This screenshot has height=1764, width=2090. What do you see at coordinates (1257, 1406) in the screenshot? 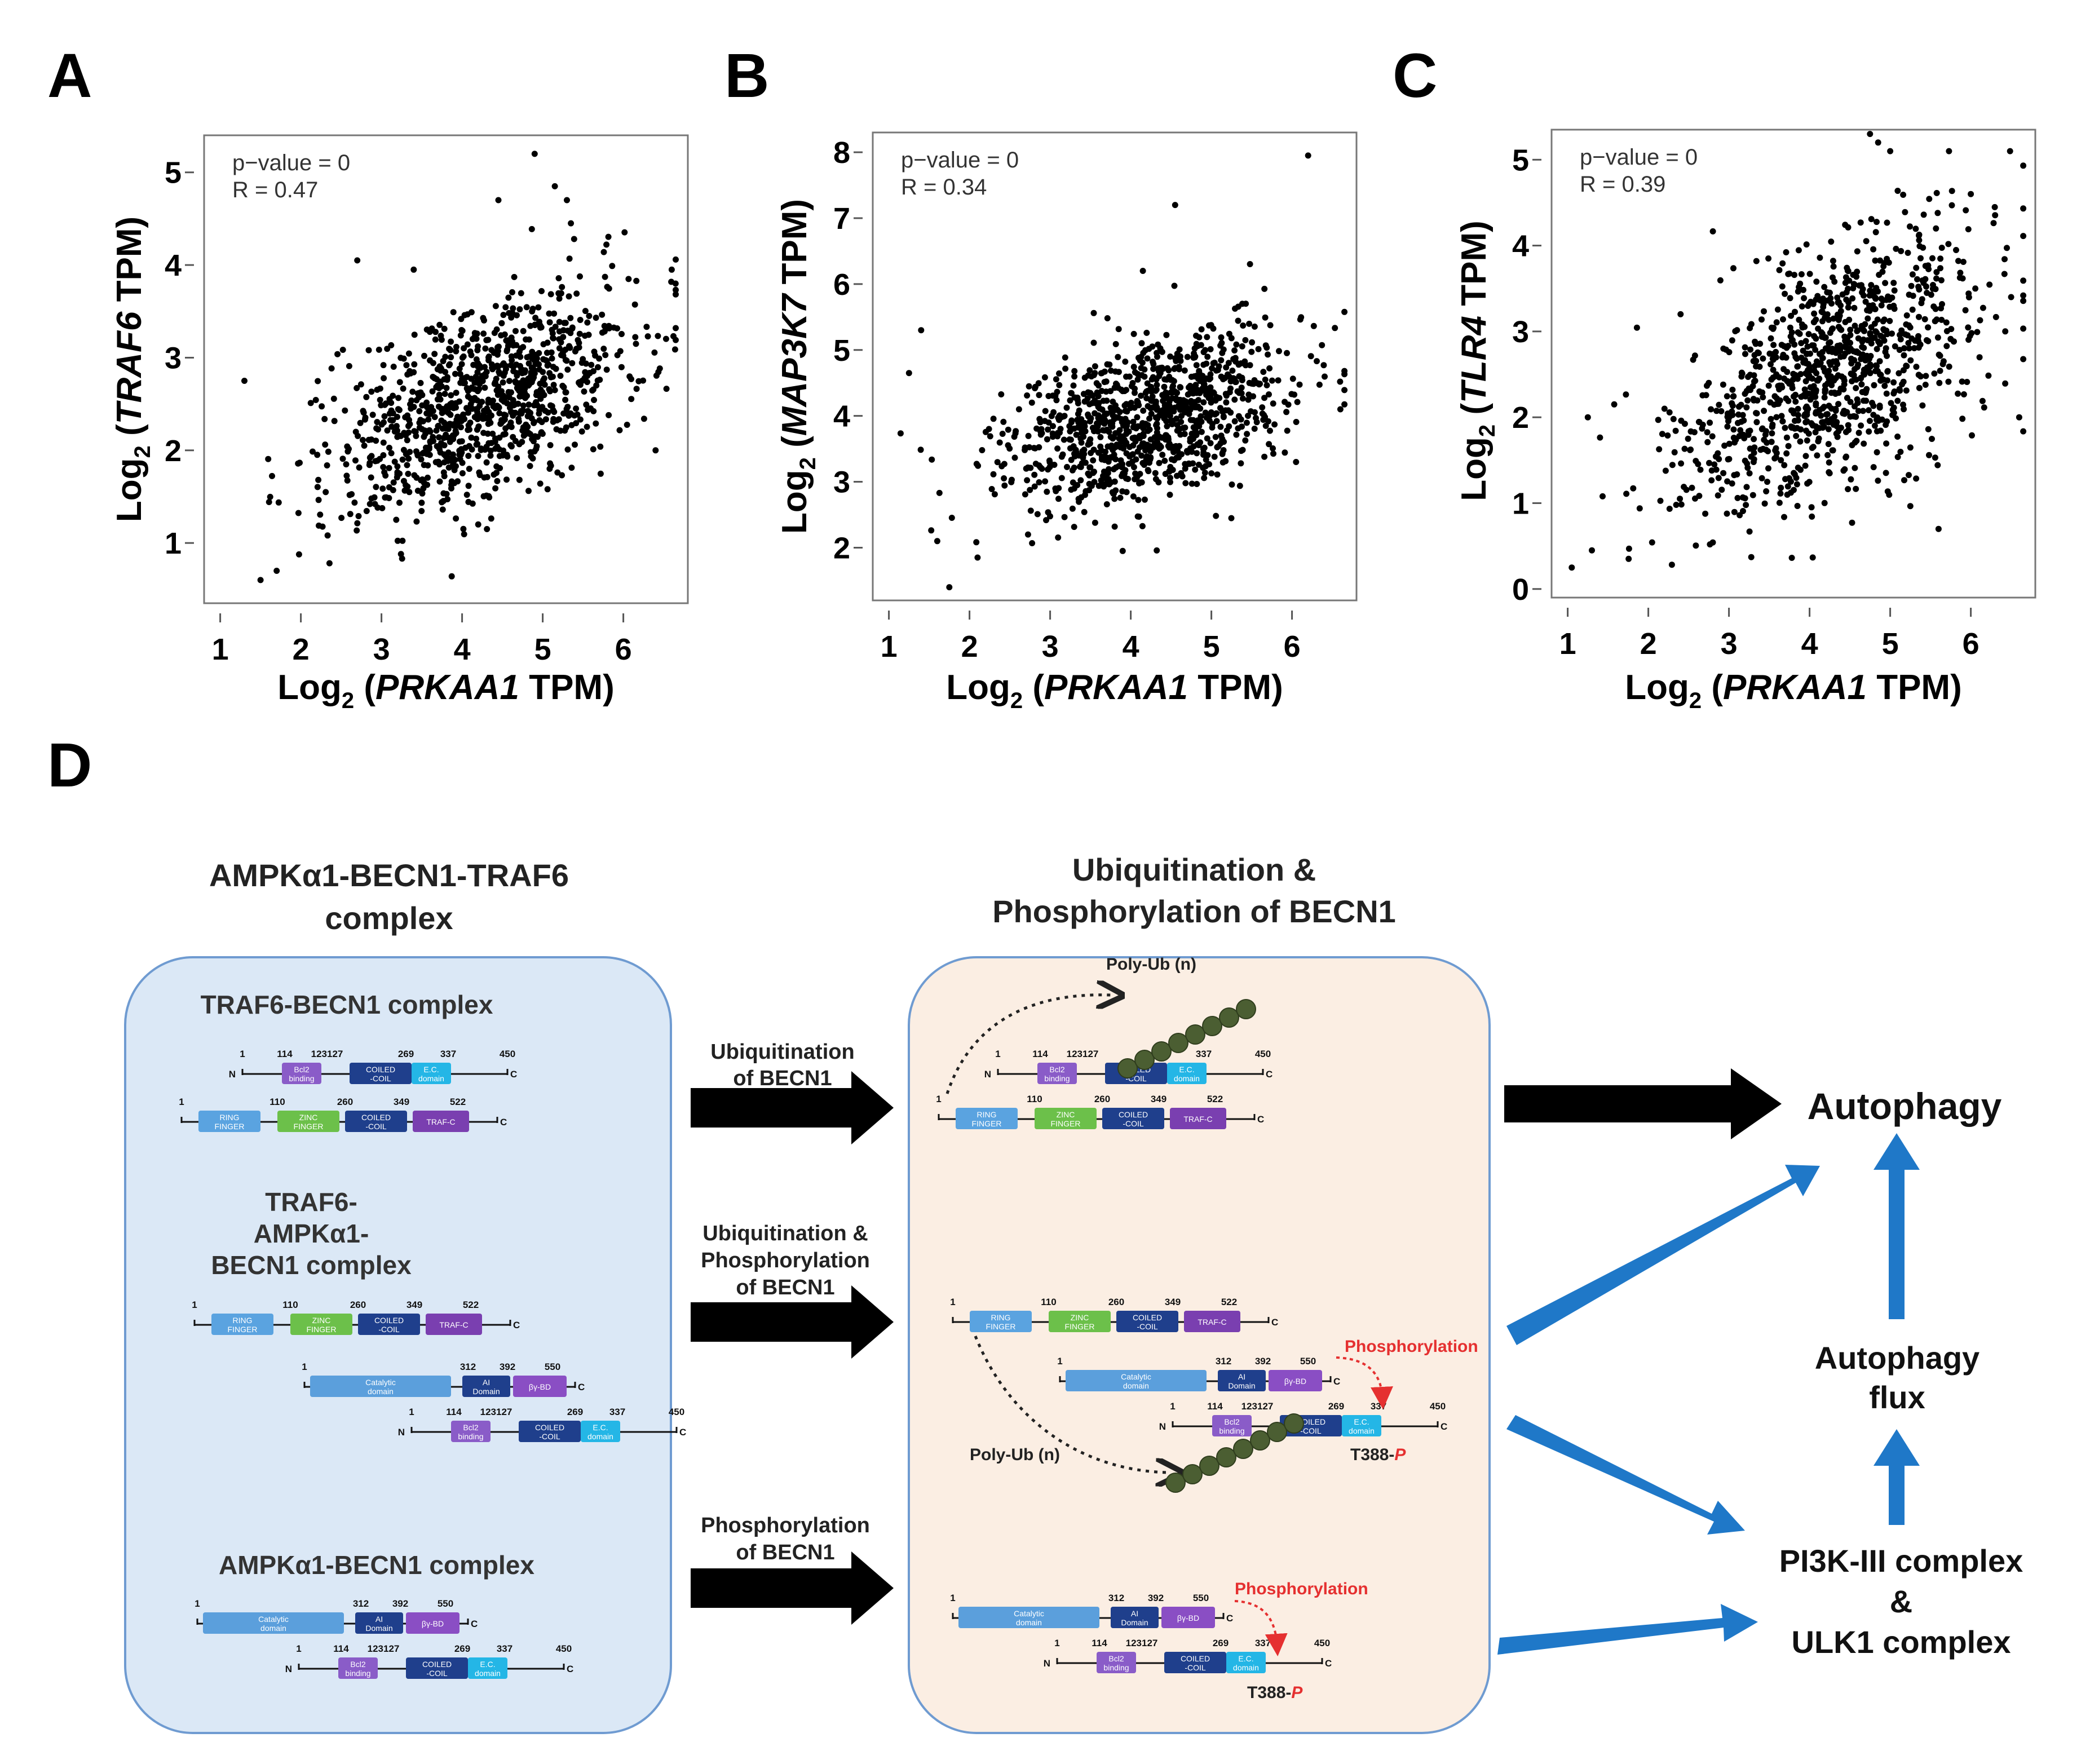
I see `residue-number: 123127` at bounding box center [1257, 1406].